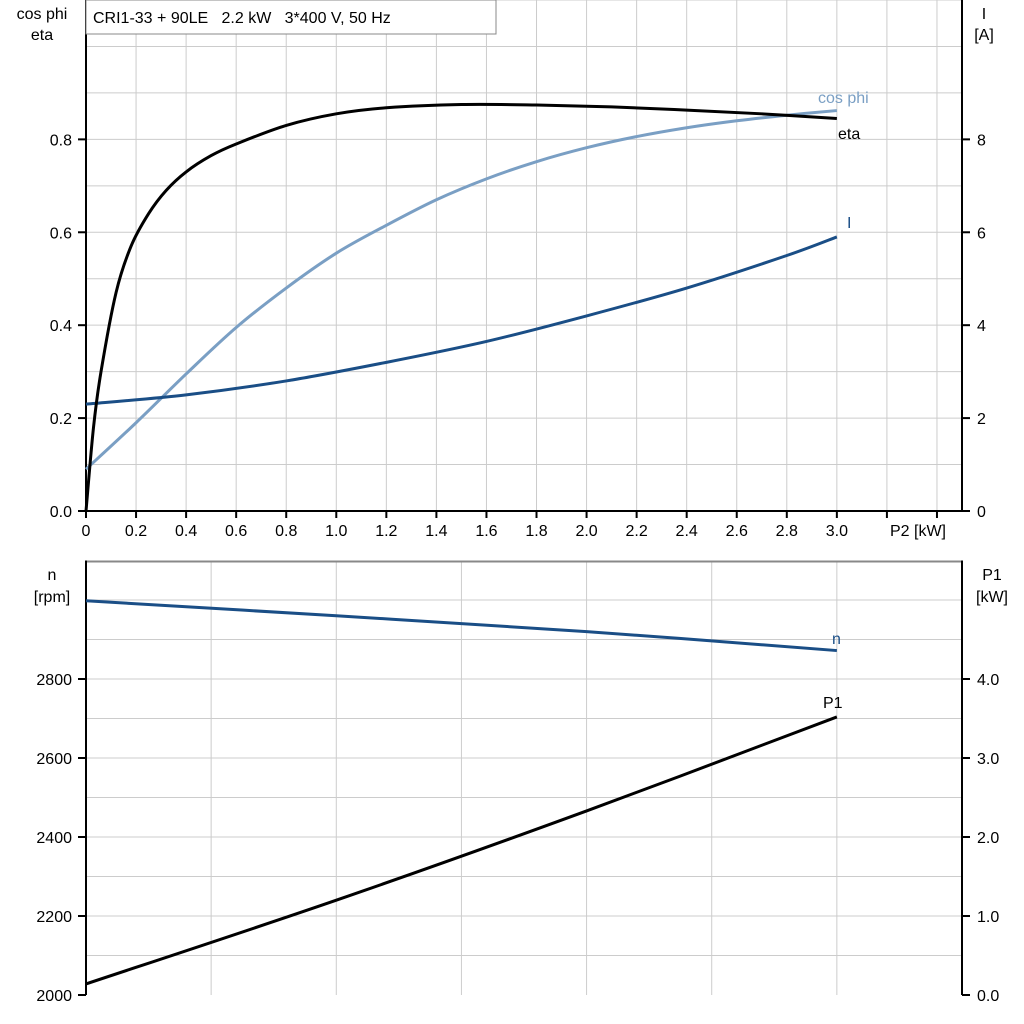 This screenshot has width=1024, height=1024. What do you see at coordinates (536, 531) in the screenshot?
I see `x-tick-label: 1.8` at bounding box center [536, 531].